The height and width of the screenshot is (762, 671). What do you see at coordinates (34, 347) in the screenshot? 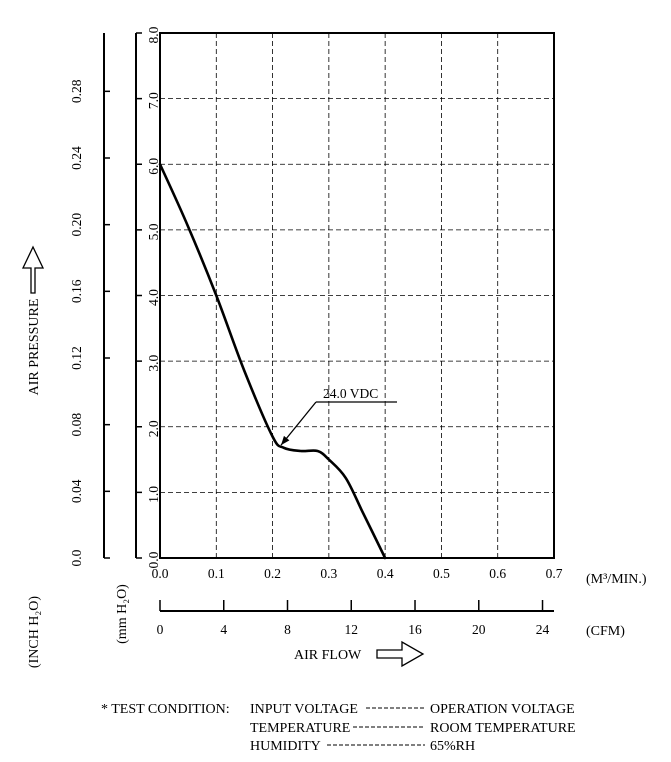
I see `y-axis-label: AIR PRESSURE` at bounding box center [34, 347].